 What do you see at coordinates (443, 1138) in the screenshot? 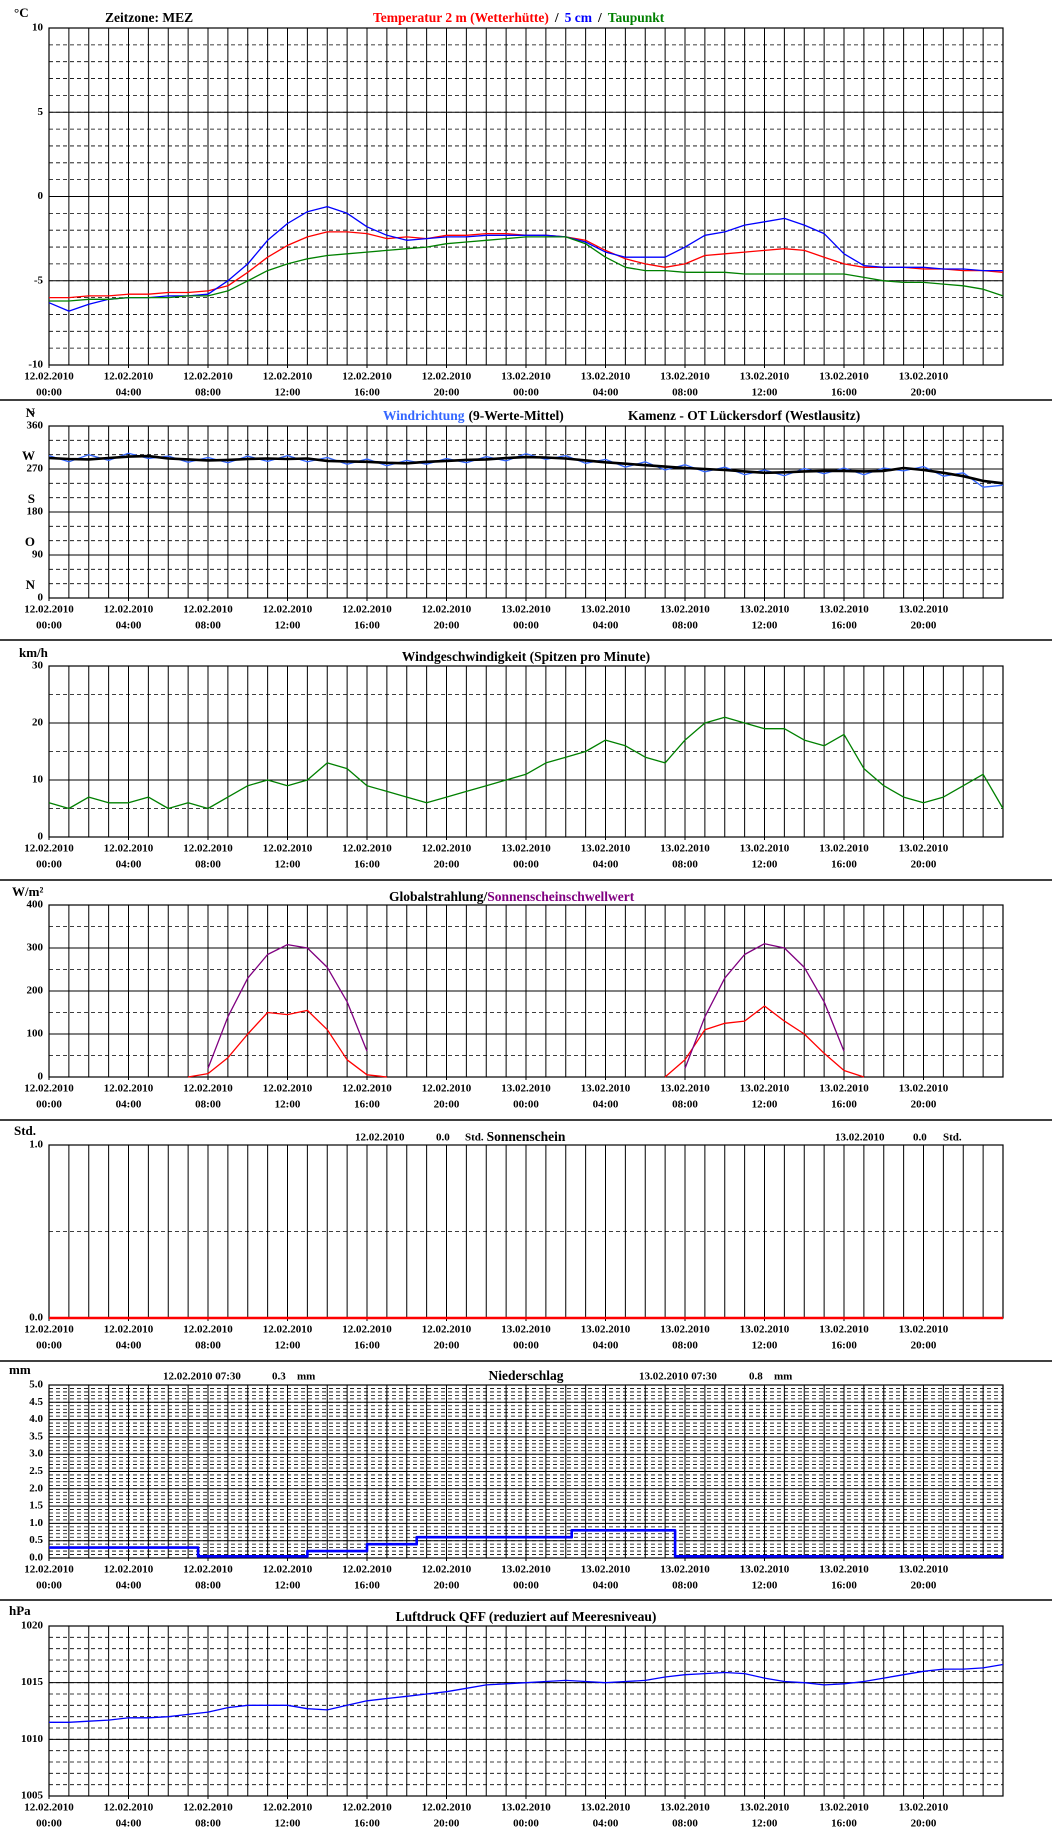
I see `annotation: 0.0` at bounding box center [443, 1138].